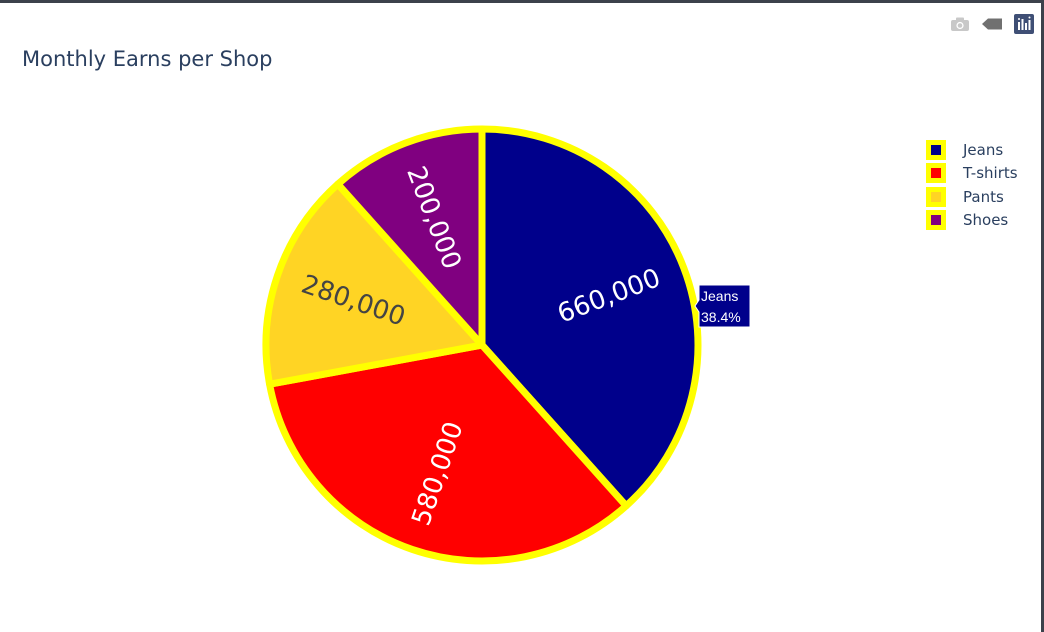  I want to click on legend-item-shoes: Shoes, so click(972, 221).